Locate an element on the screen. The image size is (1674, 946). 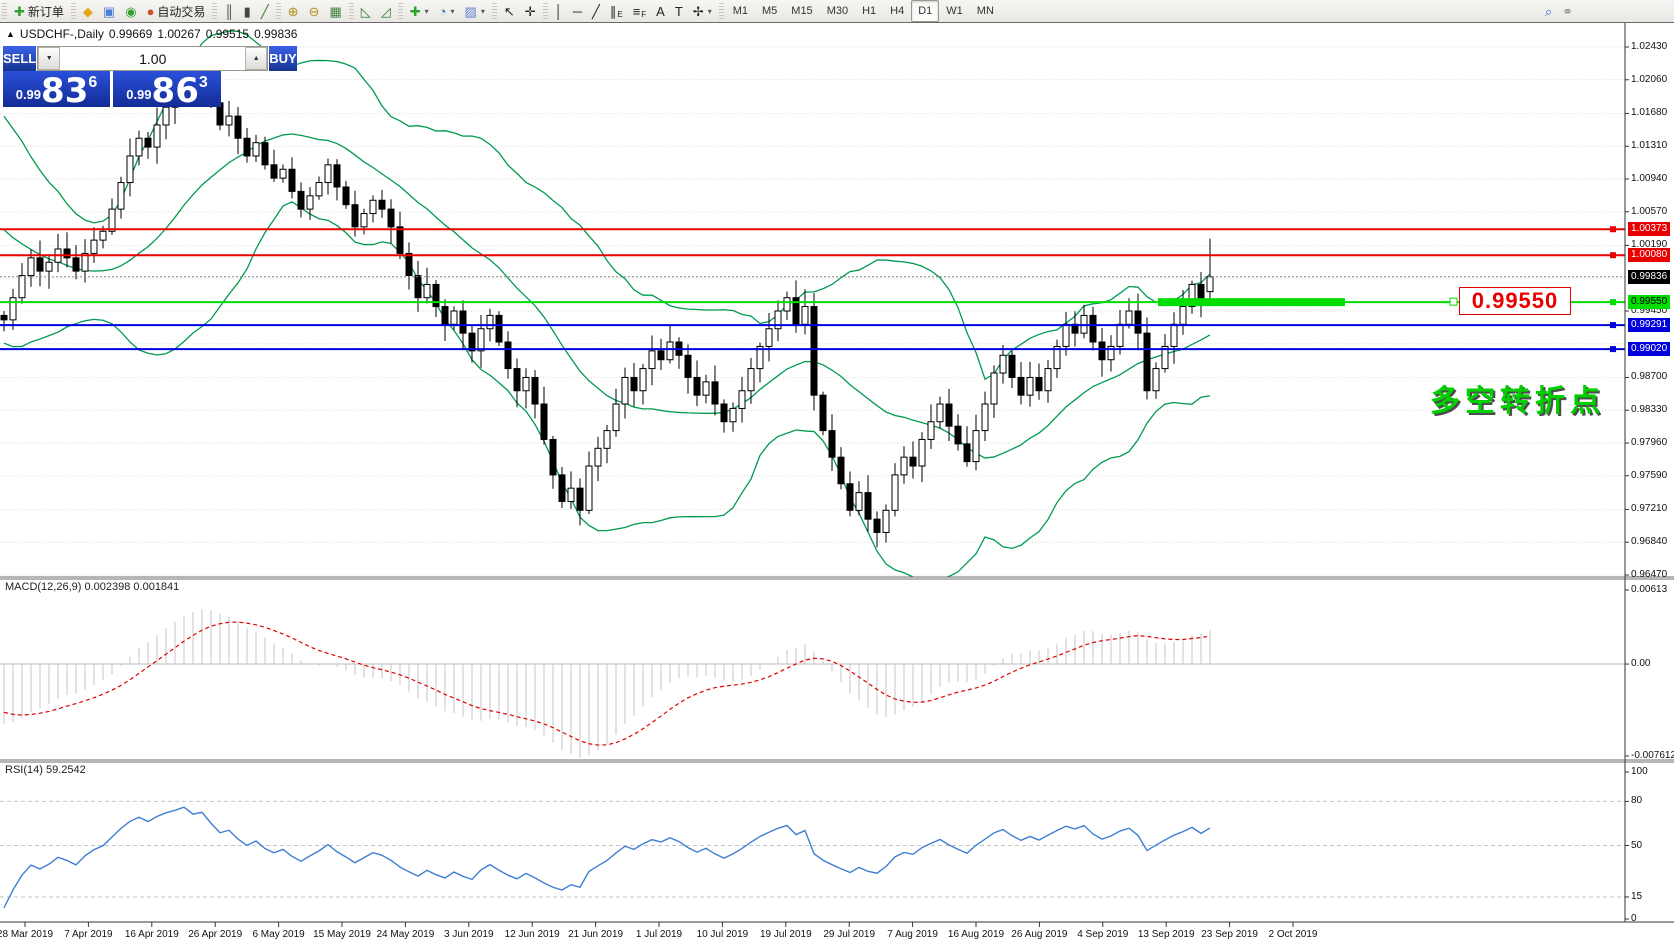
bar-chart-button: ║ is located at coordinates (228, 11).